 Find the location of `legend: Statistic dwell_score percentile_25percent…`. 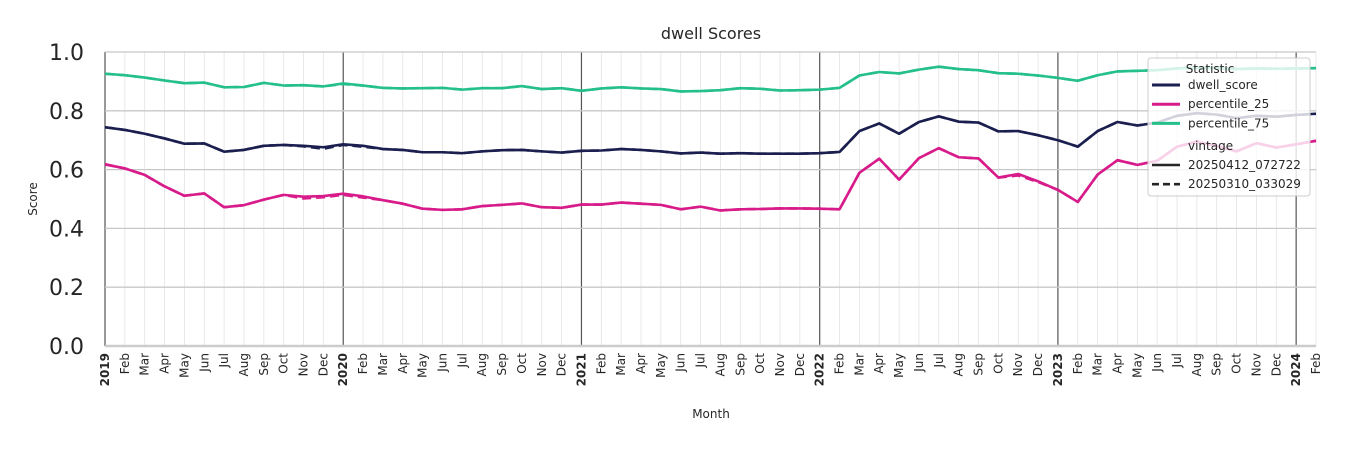

legend: Statistic dwell_score percentile_25percent… is located at coordinates (1229, 127).